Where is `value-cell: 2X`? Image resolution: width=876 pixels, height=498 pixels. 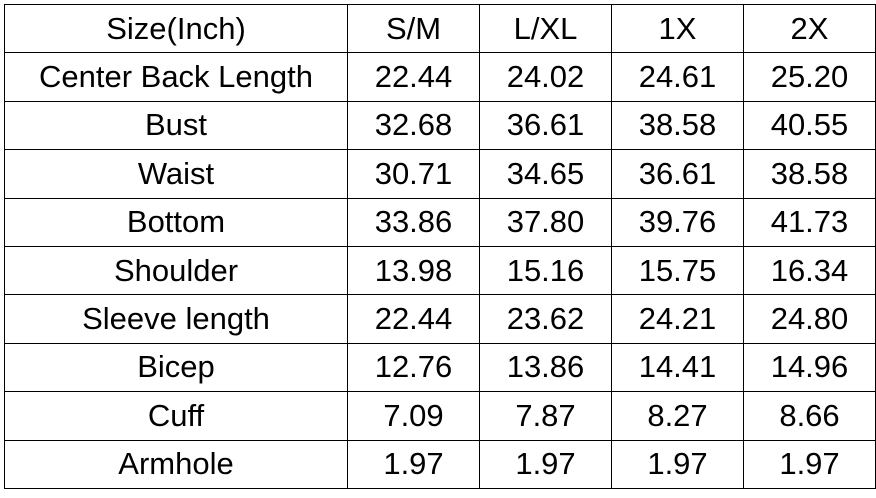 value-cell: 2X is located at coordinates (809, 28).